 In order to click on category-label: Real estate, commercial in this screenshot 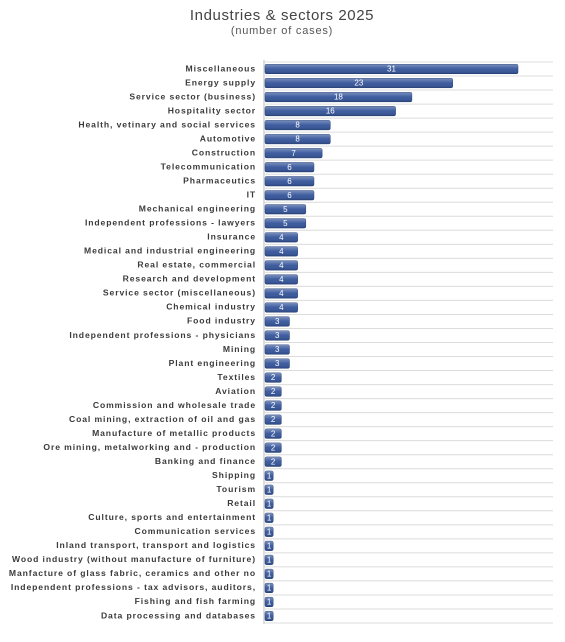, I will do `click(196, 265)`.